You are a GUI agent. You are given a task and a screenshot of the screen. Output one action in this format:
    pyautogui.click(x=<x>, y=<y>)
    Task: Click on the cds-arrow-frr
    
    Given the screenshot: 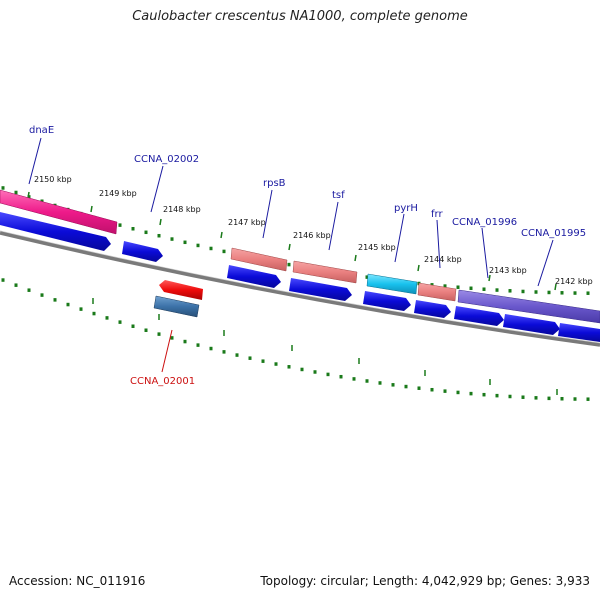 What is the action you would take?
    pyautogui.click(x=432, y=309)
    